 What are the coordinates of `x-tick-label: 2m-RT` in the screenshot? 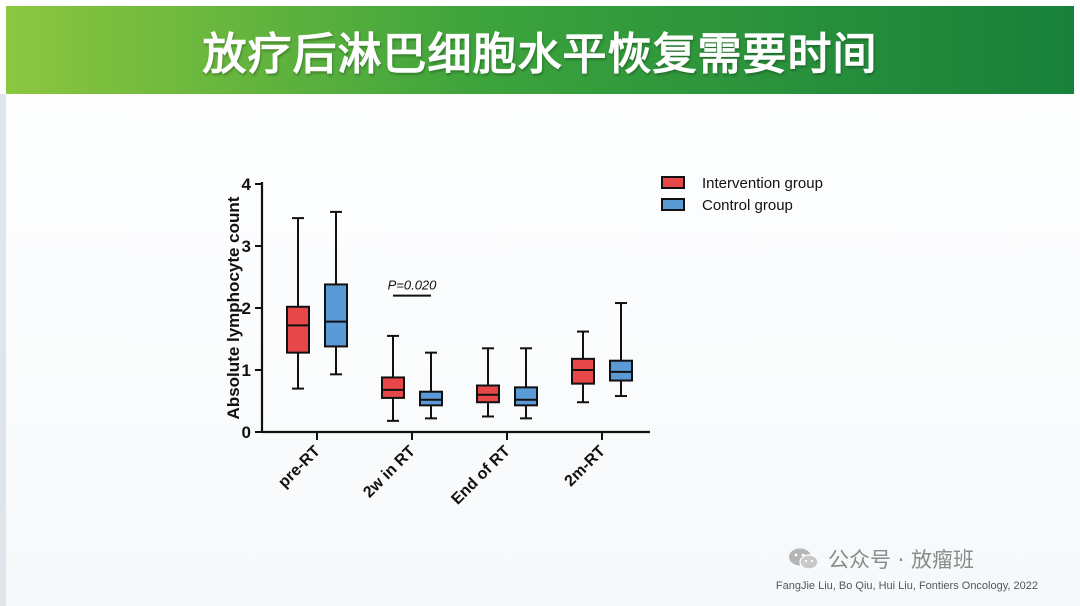 It's located at (585, 466).